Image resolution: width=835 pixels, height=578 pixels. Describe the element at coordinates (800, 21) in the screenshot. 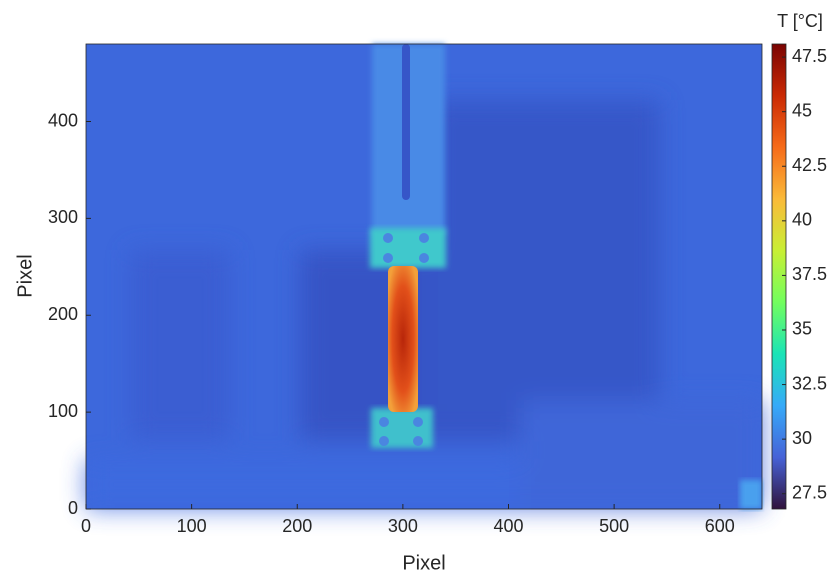

I see `colorbar-label: T [°C]` at that location.